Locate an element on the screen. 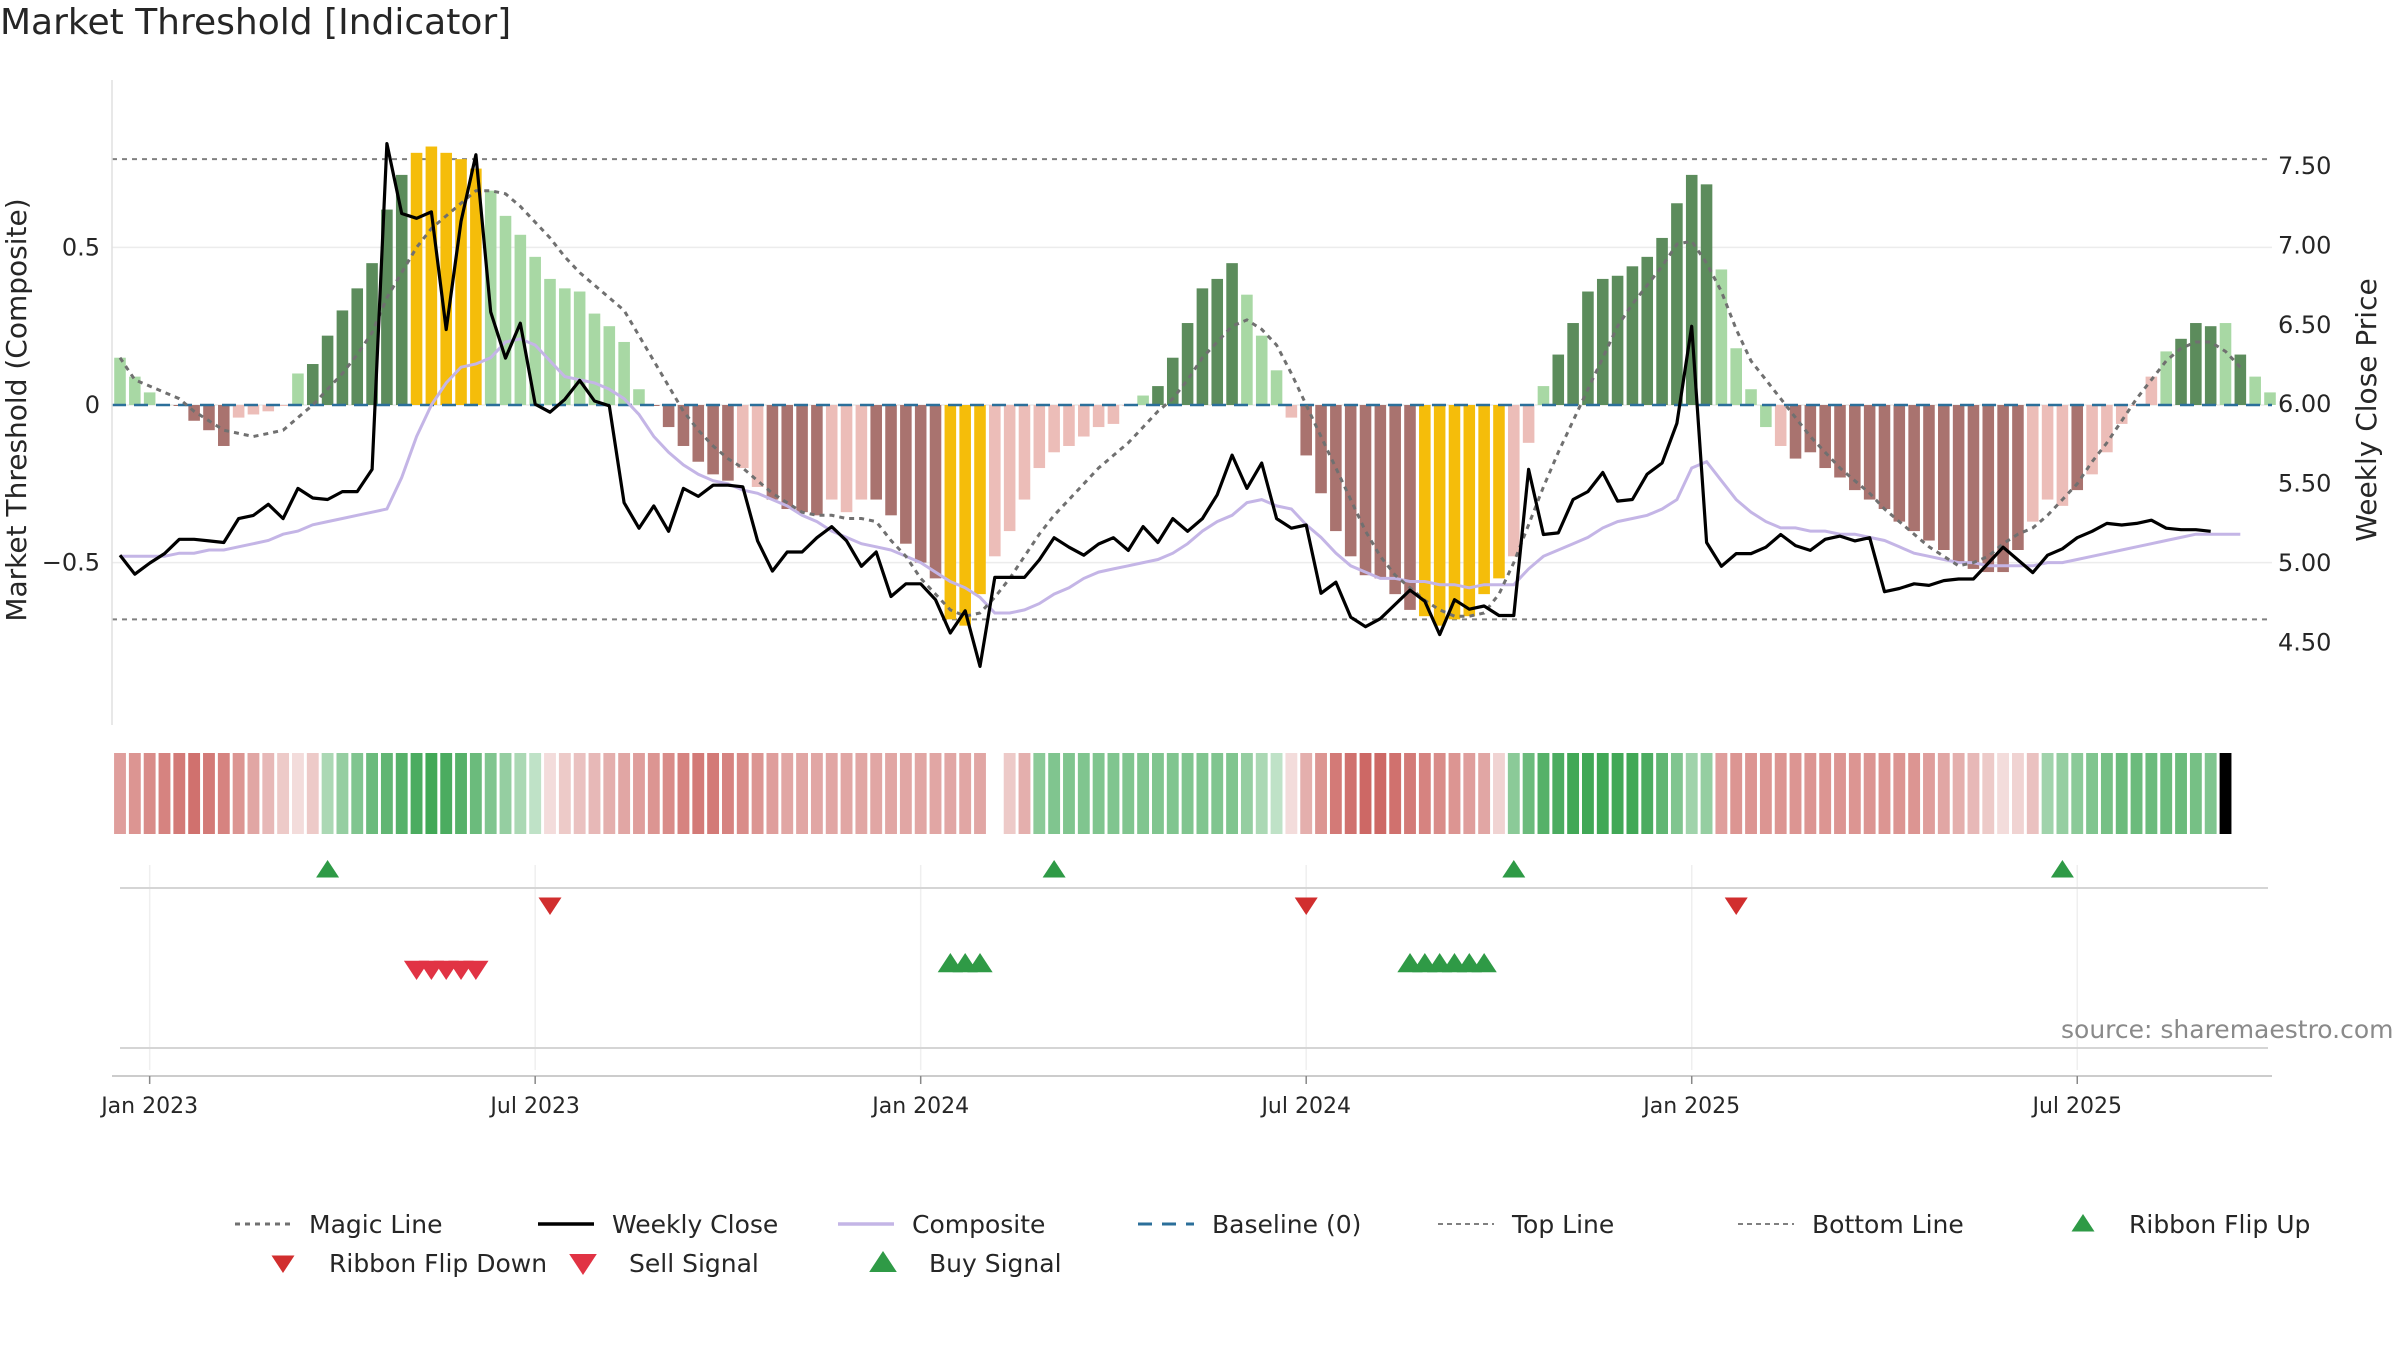 This screenshot has height=1350, width=2400. sell-signal-marker is located at coordinates (476, 970).